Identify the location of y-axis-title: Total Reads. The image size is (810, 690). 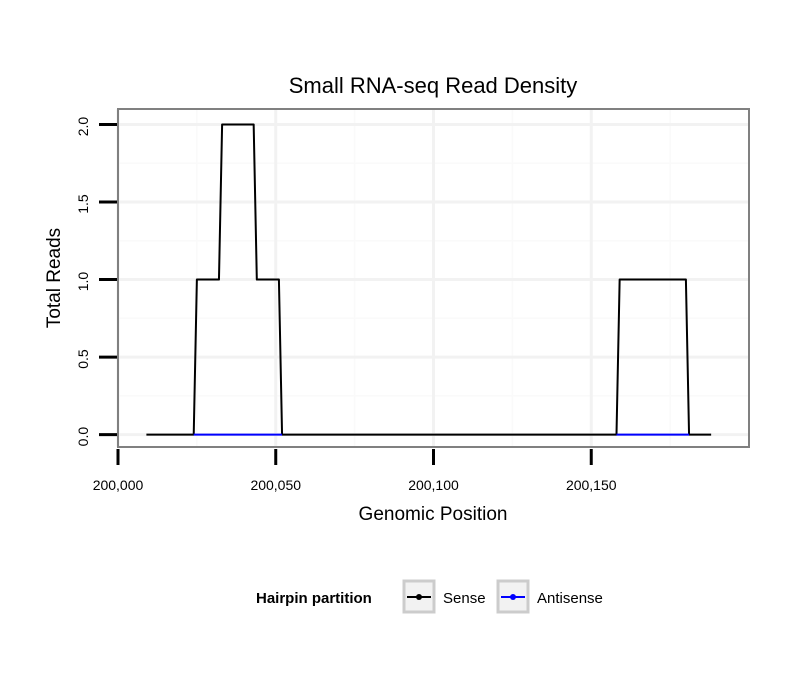
(54, 278).